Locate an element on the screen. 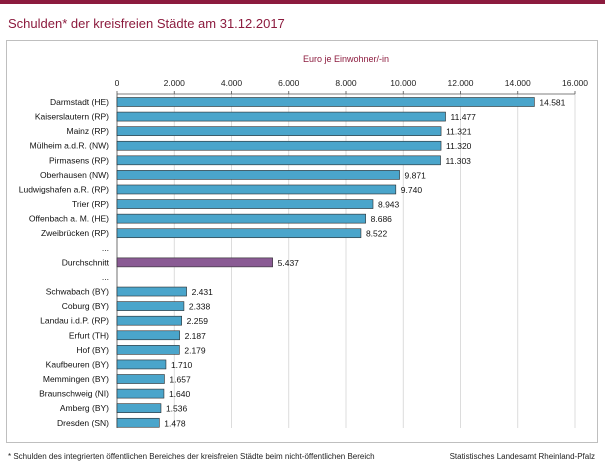 This screenshot has height=469, width=605. category-label: Hof (BY) is located at coordinates (92, 350).